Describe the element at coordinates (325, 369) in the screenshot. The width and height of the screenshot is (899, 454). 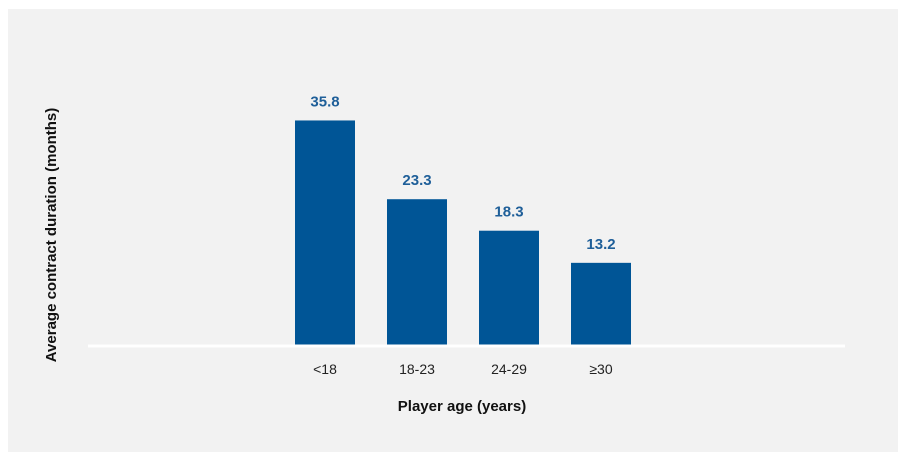
I see `x-tick-label-1: <18` at that location.